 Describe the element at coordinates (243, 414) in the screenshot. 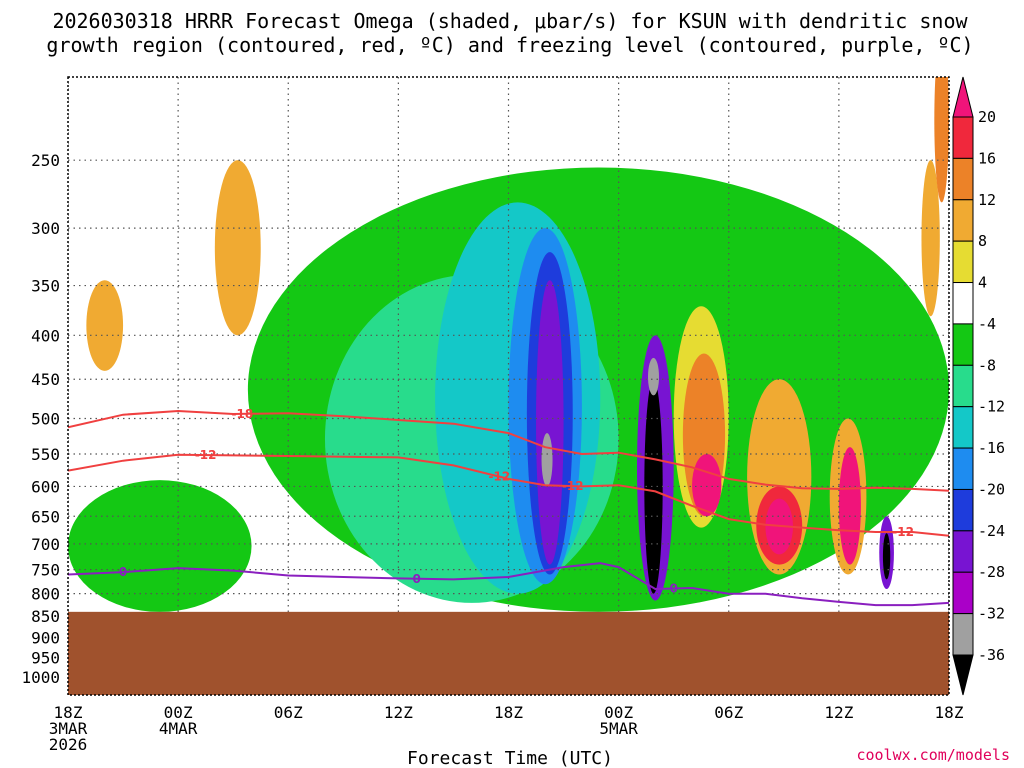

I see `contour-label-dgz-minus-18: -18` at that location.